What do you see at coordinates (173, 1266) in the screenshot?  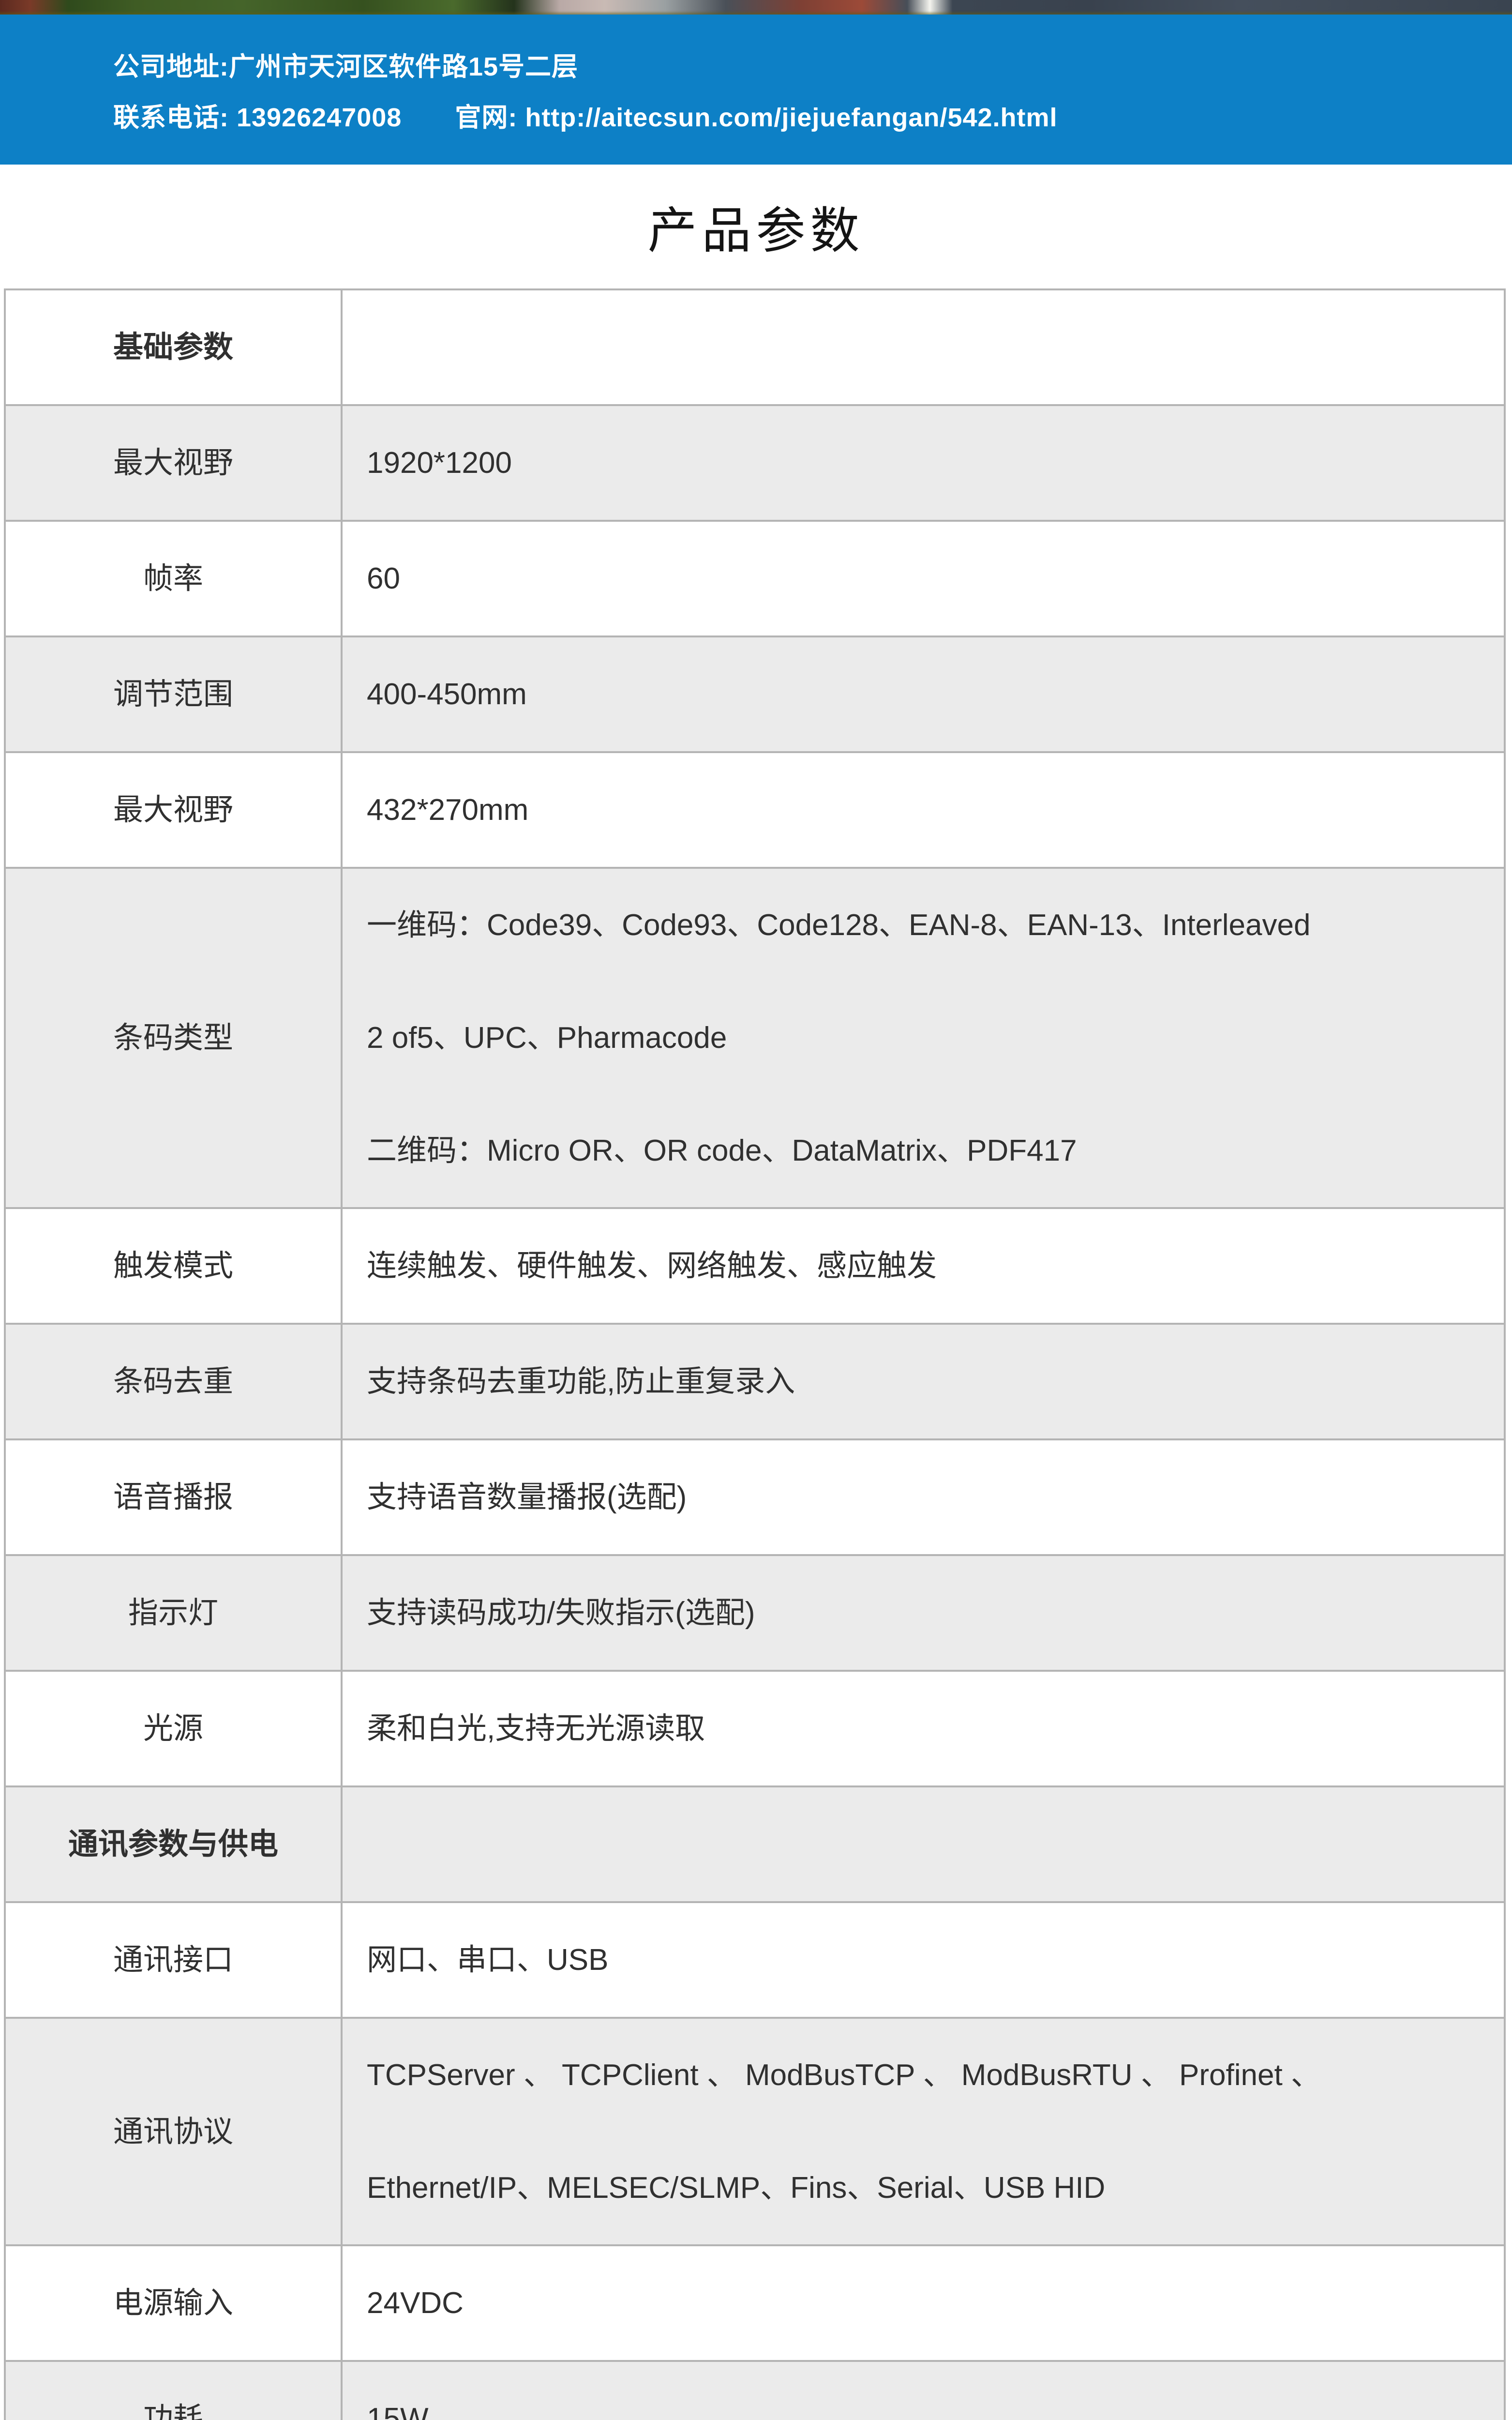 I see `row-label: 触发模式` at bounding box center [173, 1266].